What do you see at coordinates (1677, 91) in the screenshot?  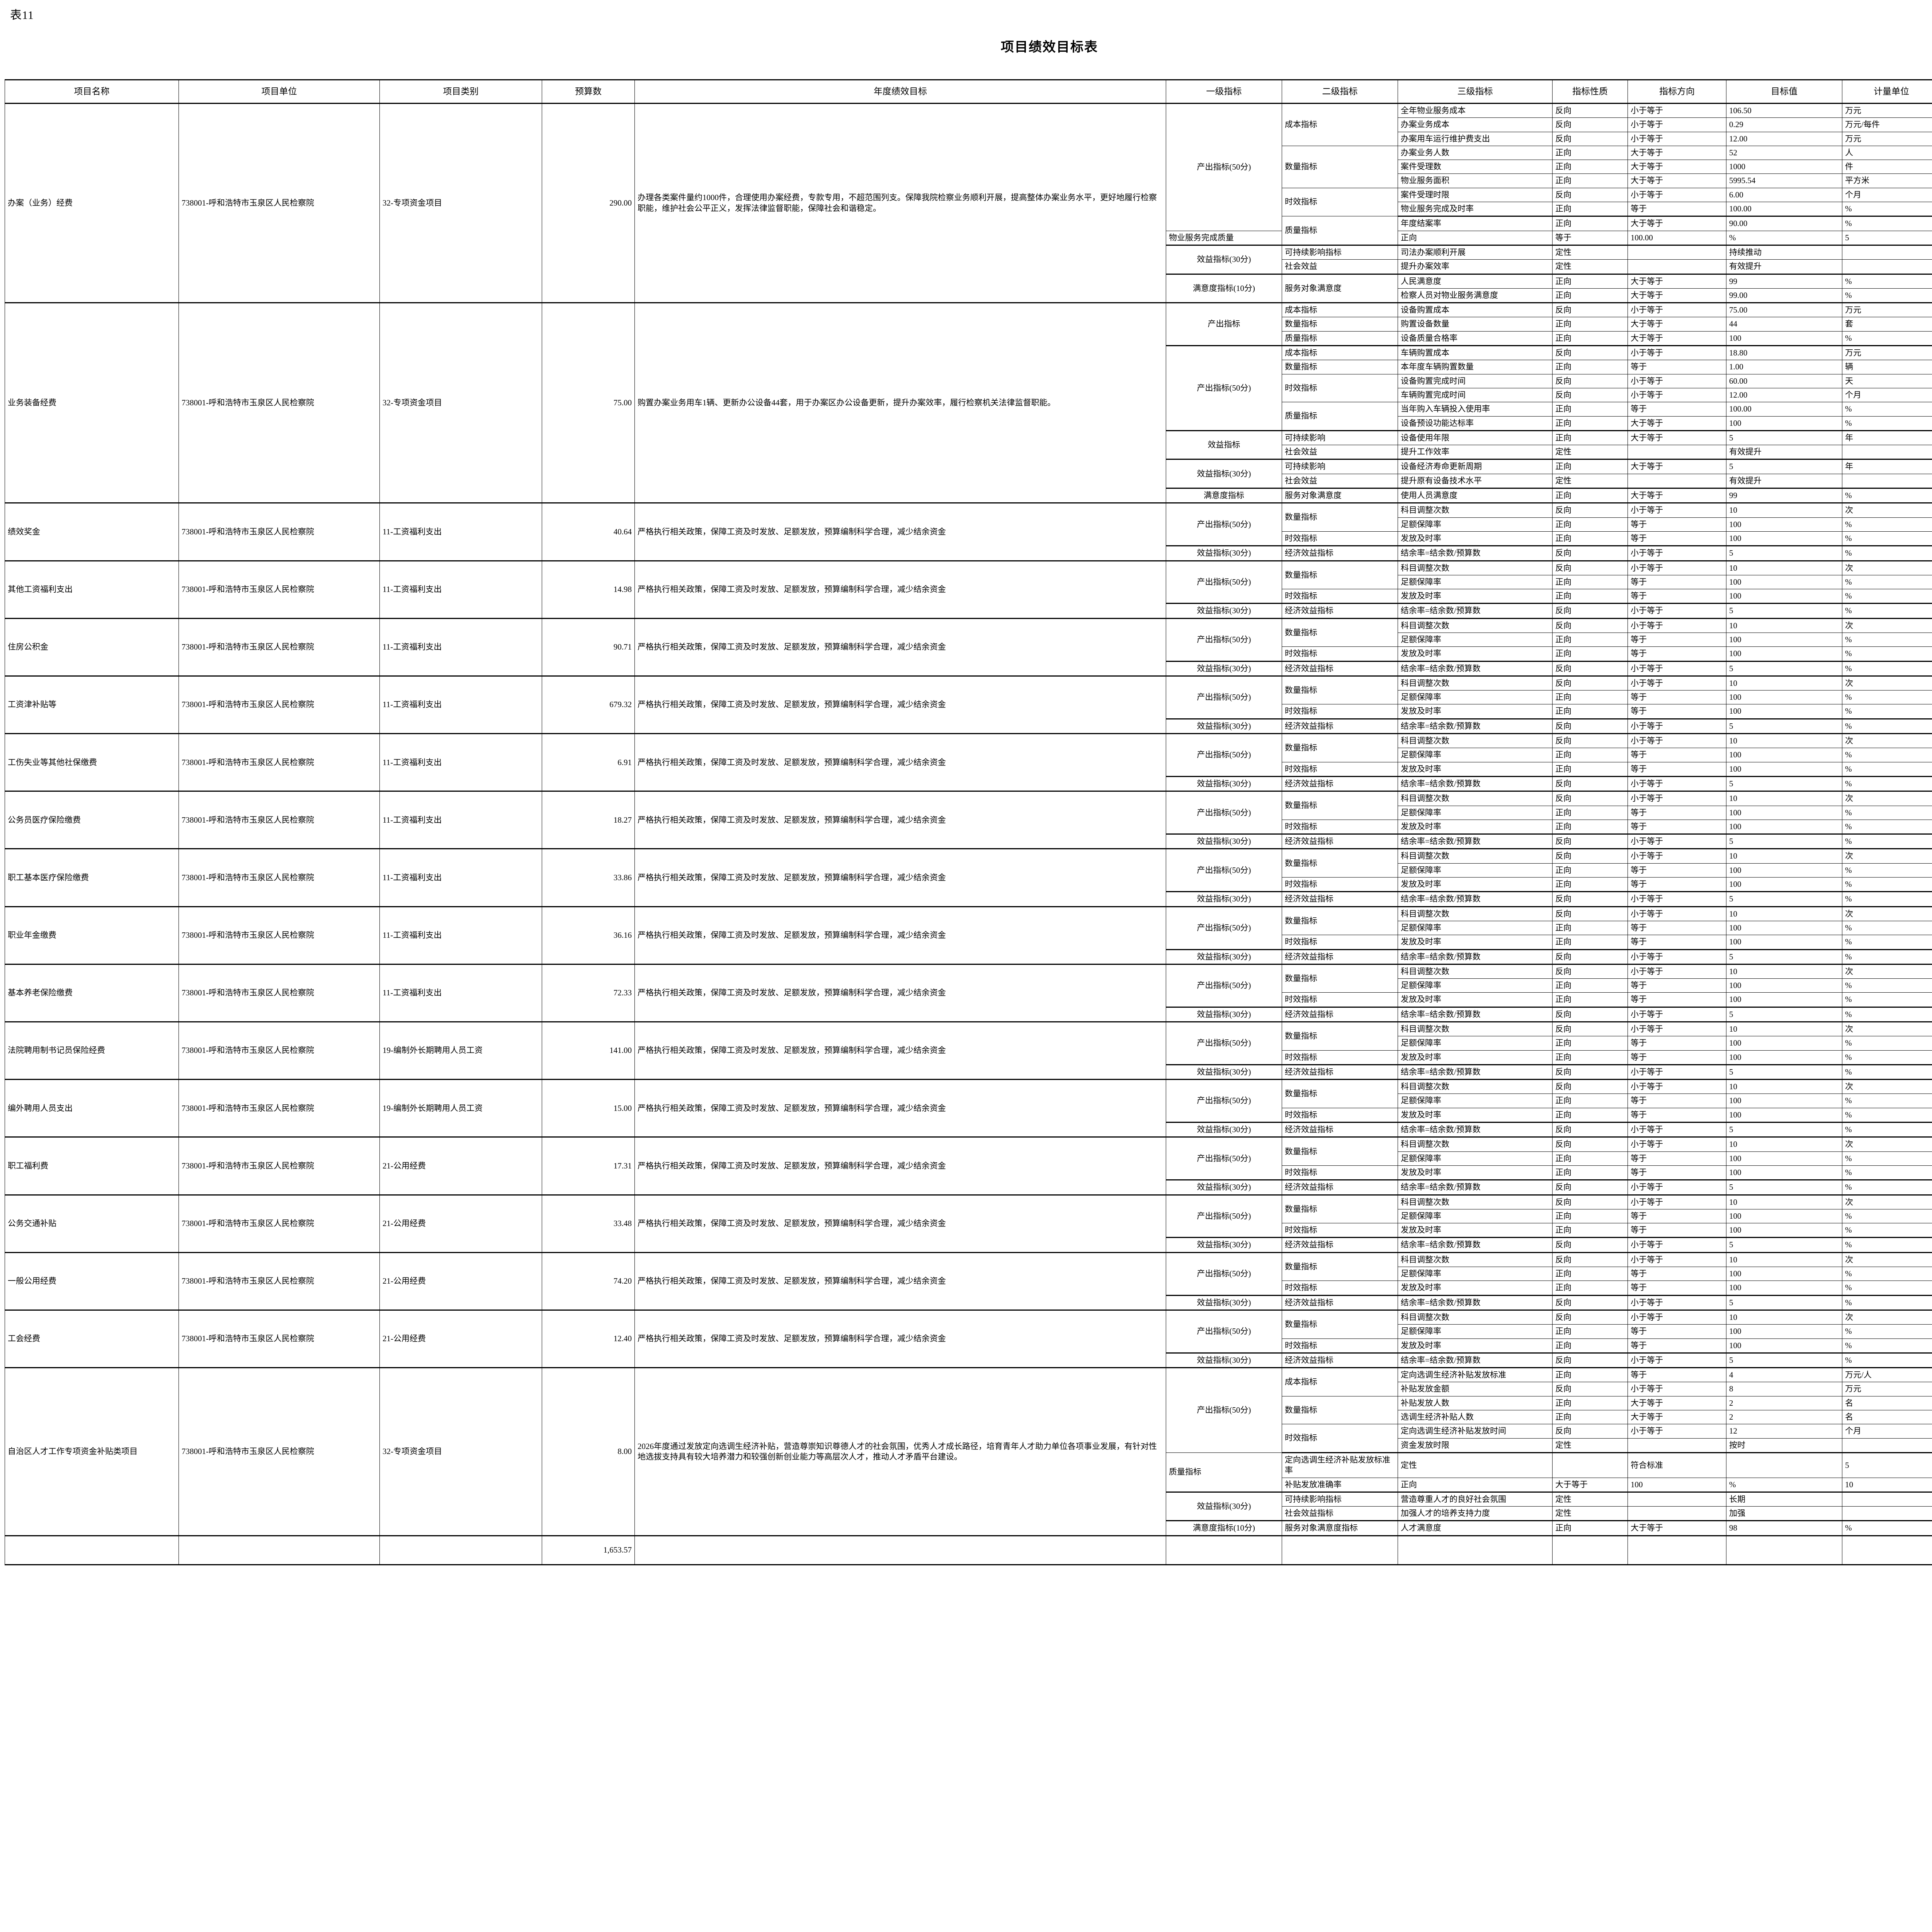 I see `th-direction: 指标方向` at bounding box center [1677, 91].